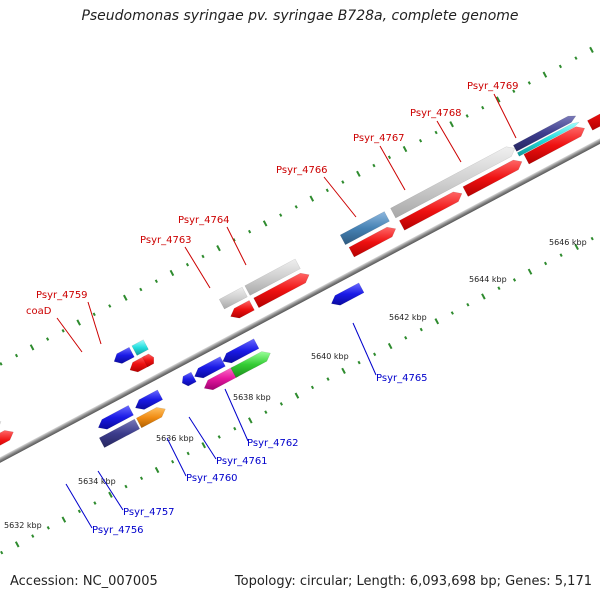 Image resolution: width=600 pixels, height=600 pixels. What do you see at coordinates (23, 525) in the screenshot?
I see `tick-label-5632: 5632 kbp` at bounding box center [23, 525].